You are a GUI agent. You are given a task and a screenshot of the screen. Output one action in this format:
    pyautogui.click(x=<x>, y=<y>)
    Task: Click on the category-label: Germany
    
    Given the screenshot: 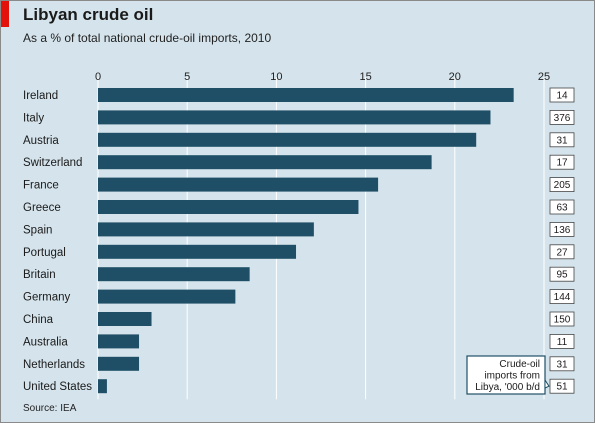 What is the action you would take?
    pyautogui.click(x=47, y=298)
    